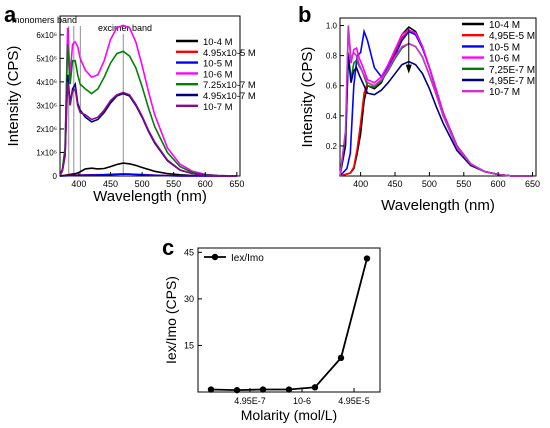 This screenshot has width=550, height=428. Describe the element at coordinates (13, 96) in the screenshot. I see `panel-a-ylabel: Intensity (CPS)` at that location.